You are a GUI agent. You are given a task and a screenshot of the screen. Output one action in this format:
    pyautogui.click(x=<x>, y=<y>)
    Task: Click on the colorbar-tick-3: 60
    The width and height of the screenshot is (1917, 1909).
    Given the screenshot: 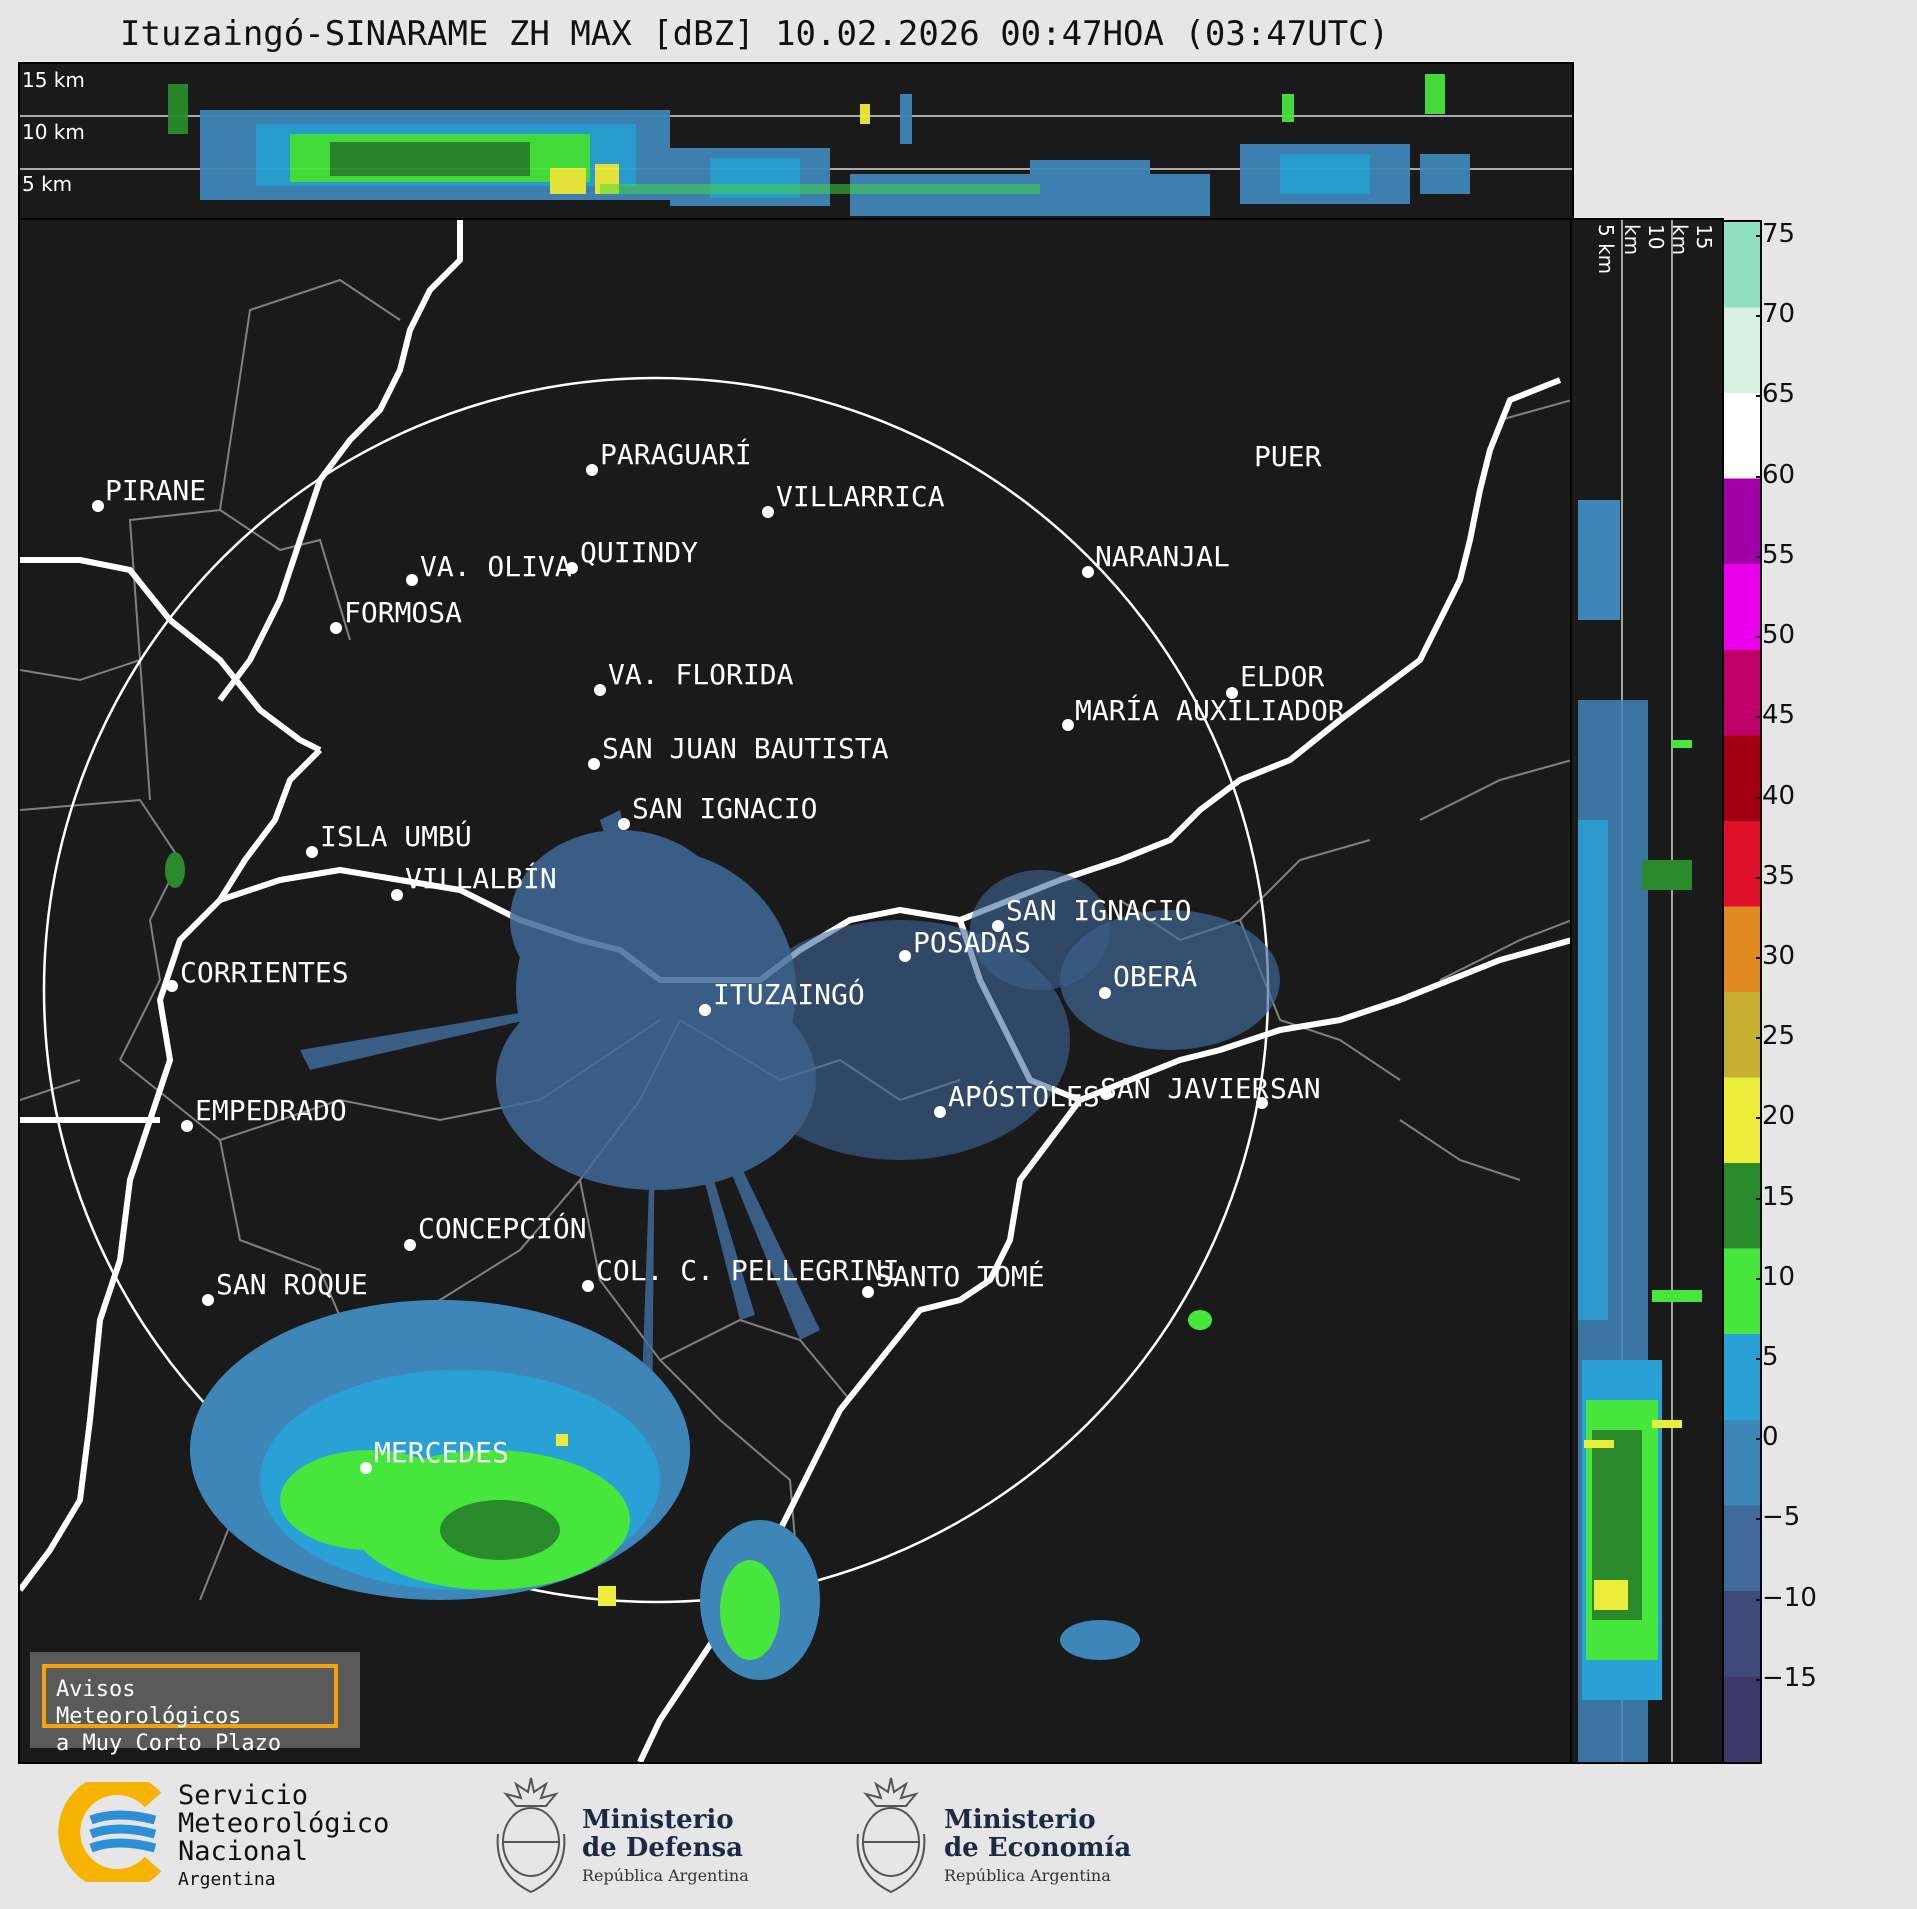 What is the action you would take?
    pyautogui.click(x=1775, y=474)
    